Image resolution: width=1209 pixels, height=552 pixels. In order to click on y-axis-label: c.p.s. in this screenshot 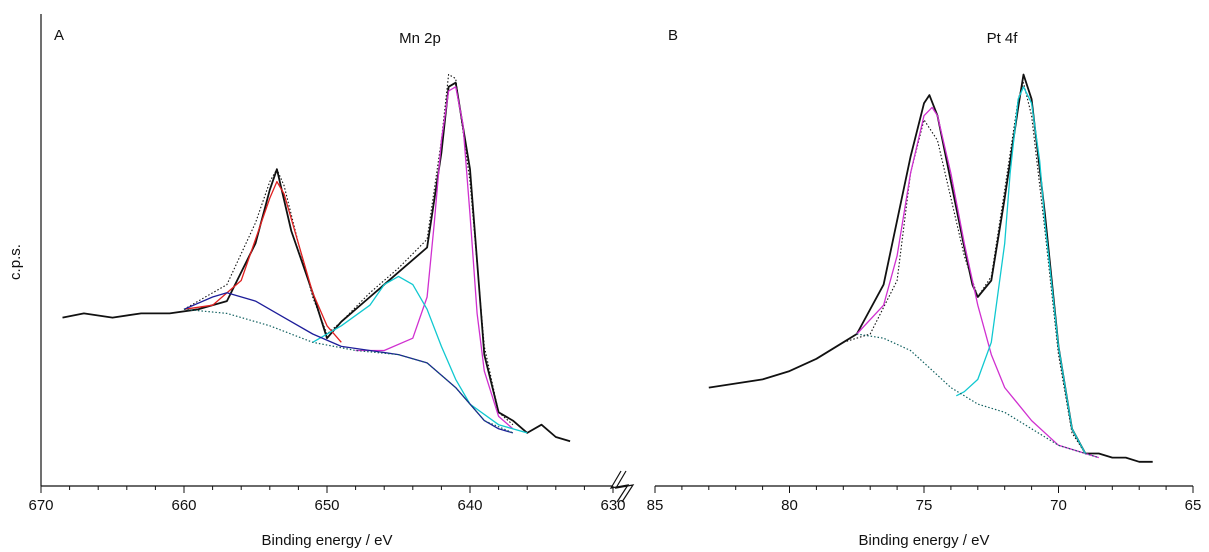, I will do `click(15, 262)`.